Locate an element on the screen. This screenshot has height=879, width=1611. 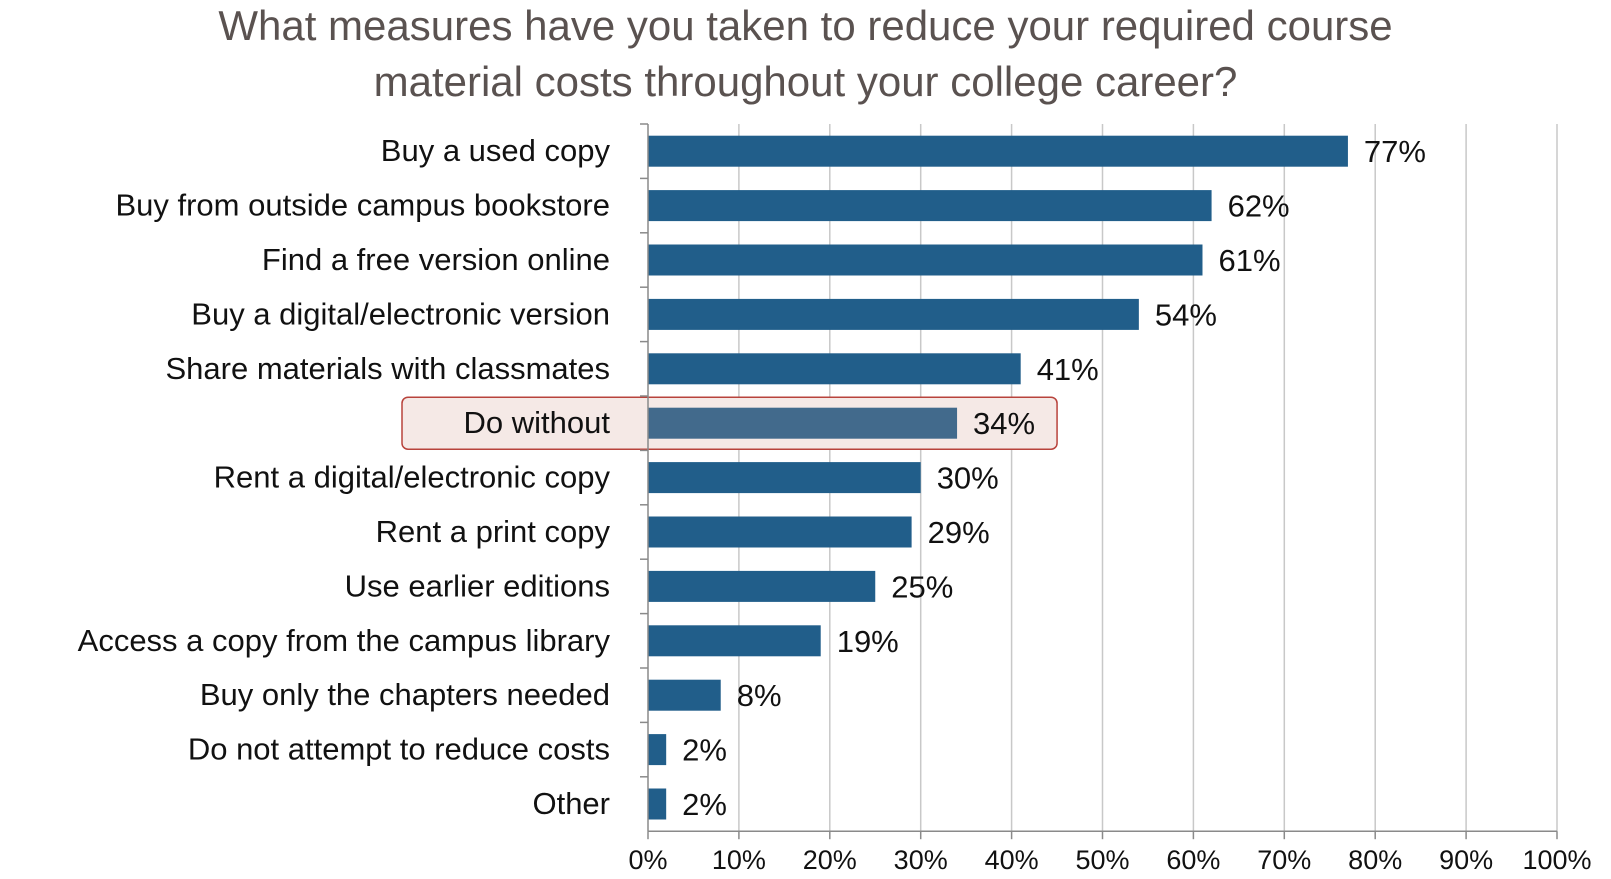
category-label: Share materials with classmates is located at coordinates (388, 368).